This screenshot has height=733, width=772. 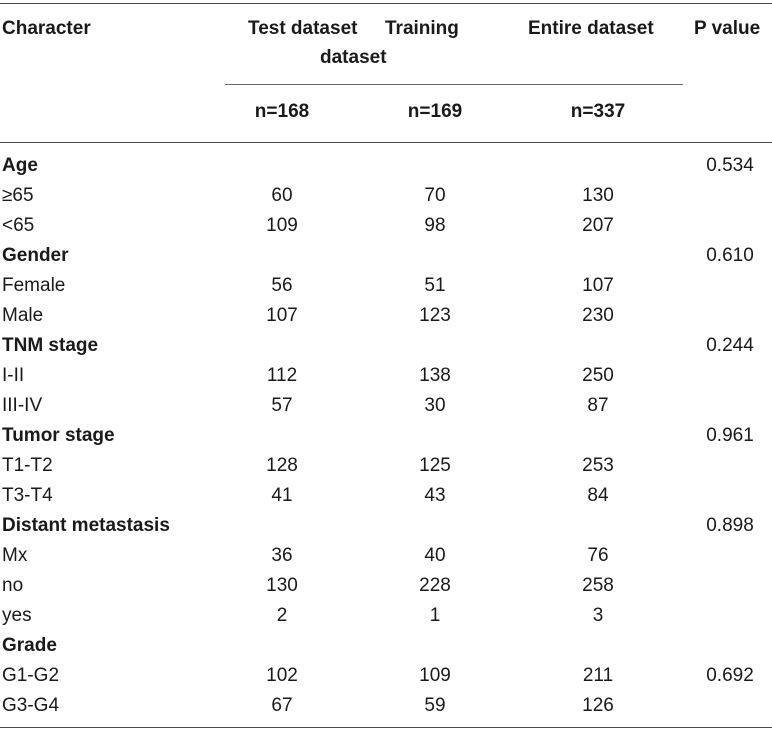 I want to click on row-label: Mx, so click(x=15, y=555).